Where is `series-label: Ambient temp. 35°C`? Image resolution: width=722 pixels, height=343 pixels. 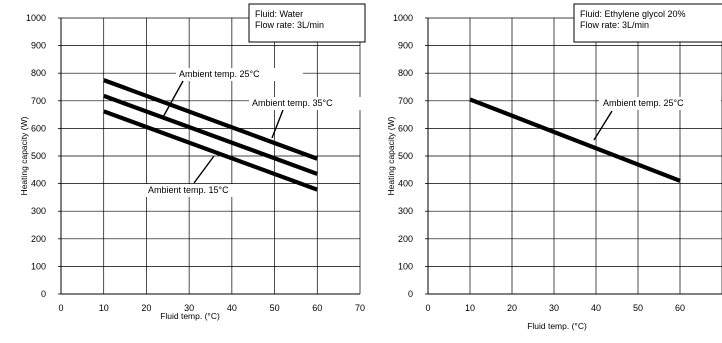 series-label: Ambient temp. 35°C is located at coordinates (292, 103).